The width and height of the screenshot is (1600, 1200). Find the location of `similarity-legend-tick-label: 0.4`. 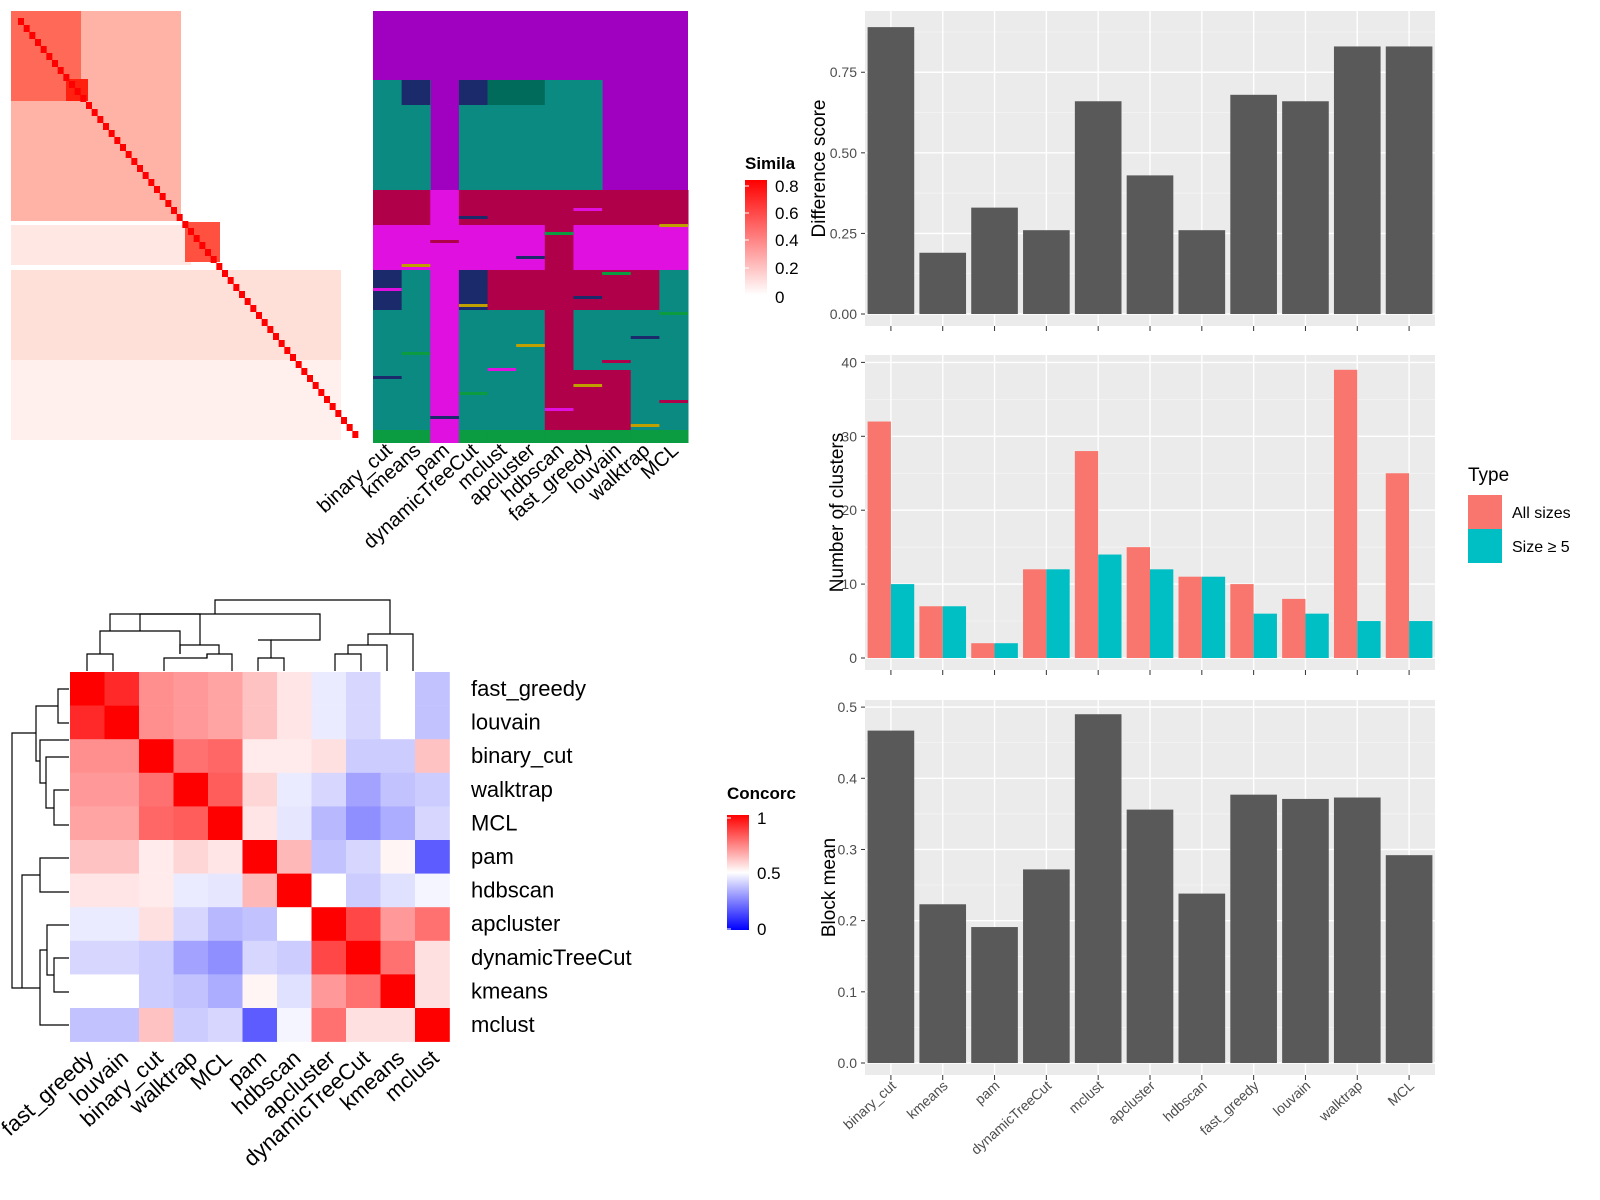

similarity-legend-tick-label: 0.4 is located at coordinates (787, 240).